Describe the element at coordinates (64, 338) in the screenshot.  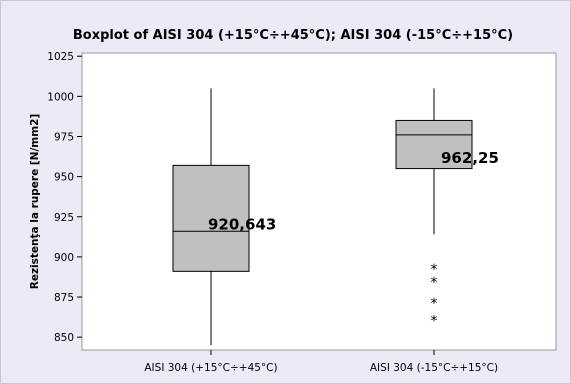
I see `y-tick-label: 850` at that location.